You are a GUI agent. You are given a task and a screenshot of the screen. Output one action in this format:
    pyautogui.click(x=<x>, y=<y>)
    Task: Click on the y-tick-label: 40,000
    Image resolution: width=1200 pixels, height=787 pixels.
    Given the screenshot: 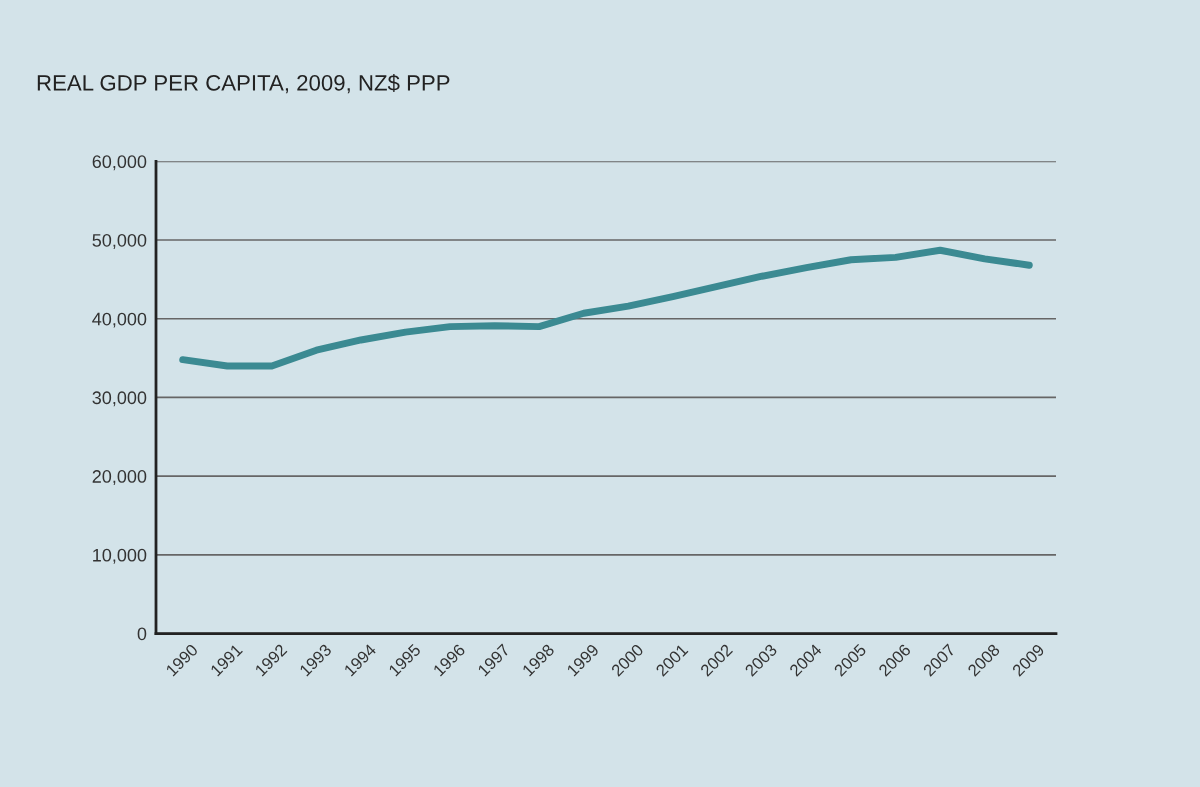 What is the action you would take?
    pyautogui.click(x=119, y=320)
    